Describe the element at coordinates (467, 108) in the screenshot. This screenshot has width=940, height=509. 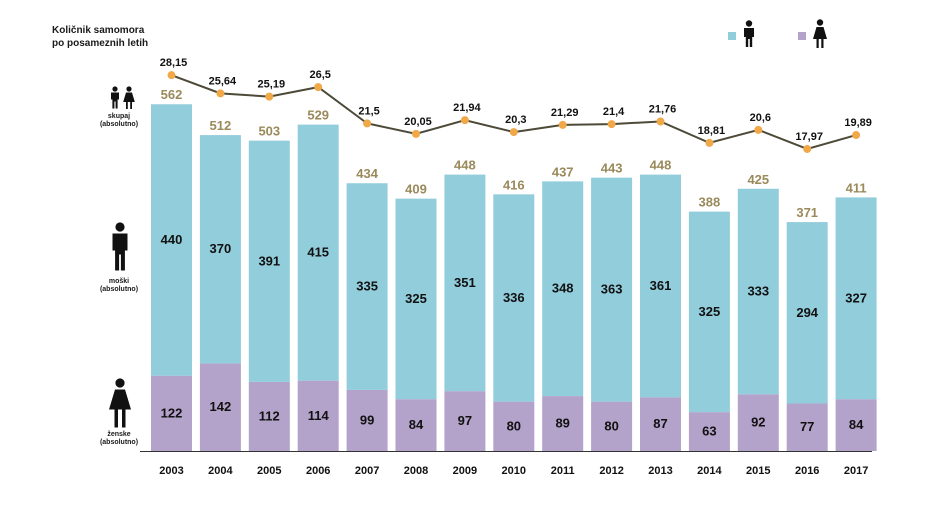
I see `line-label-2009: 21,94` at that location.